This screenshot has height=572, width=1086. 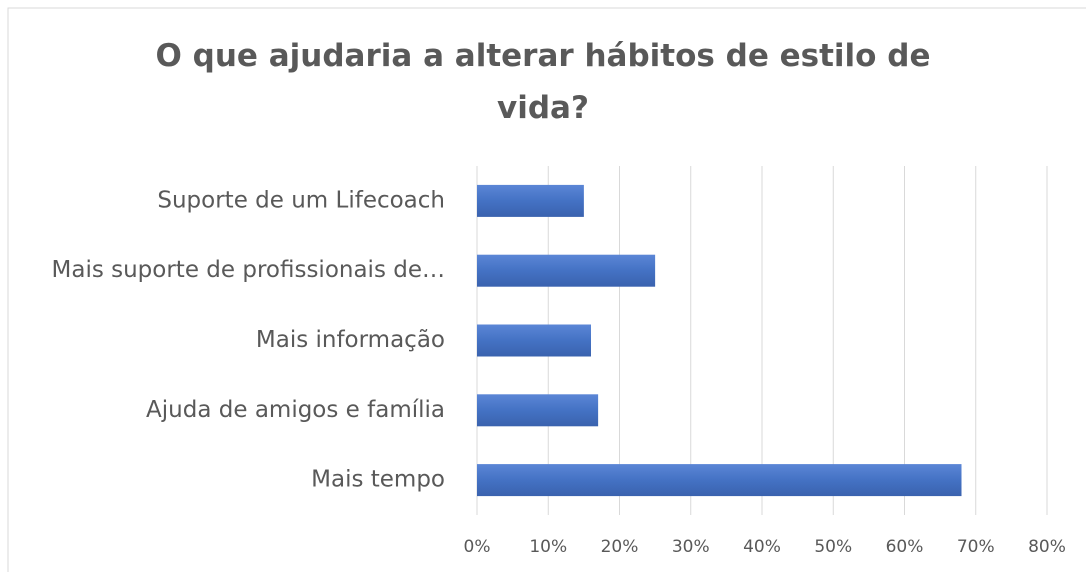 I want to click on x-tick-label: 80%, so click(x=1047, y=547).